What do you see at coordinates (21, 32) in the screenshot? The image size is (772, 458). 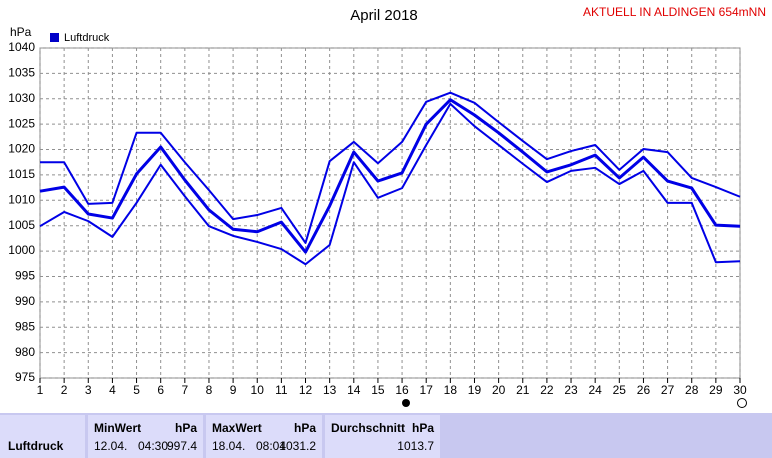 I see `y-axis-label: hPa` at bounding box center [21, 32].